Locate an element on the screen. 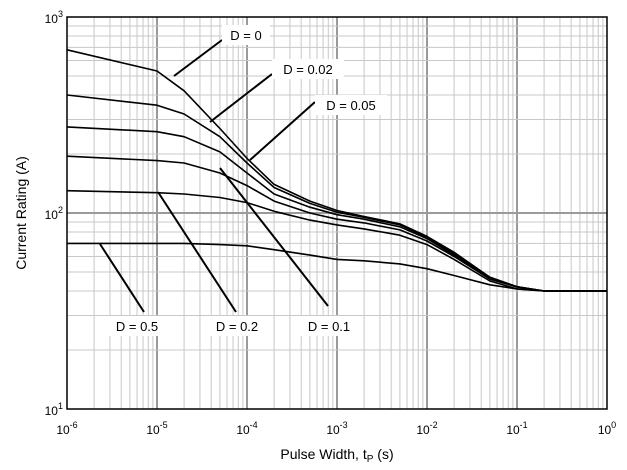 Image resolution: width=627 pixels, height=470 pixels. x-axis-label-main: Pulse Width, t is located at coordinates (323, 454).